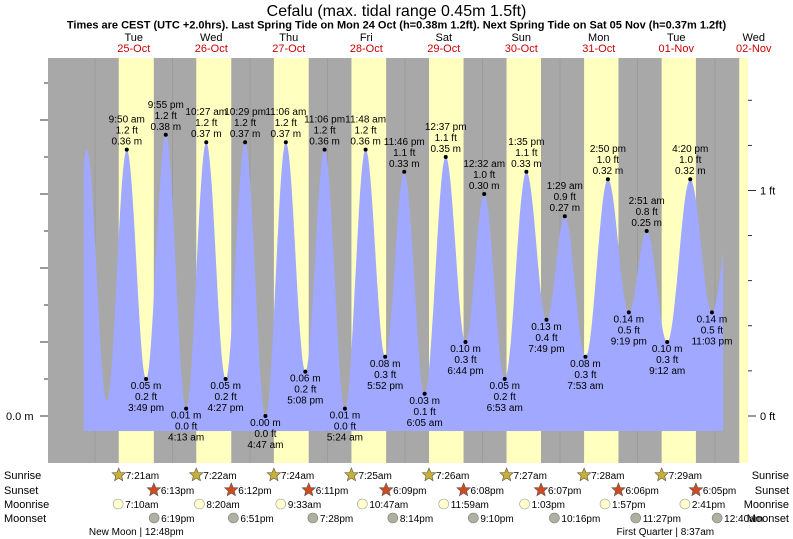  What do you see at coordinates (20, 417) in the screenshot?
I see `y-tick-label-left: 0.0 m` at bounding box center [20, 417].